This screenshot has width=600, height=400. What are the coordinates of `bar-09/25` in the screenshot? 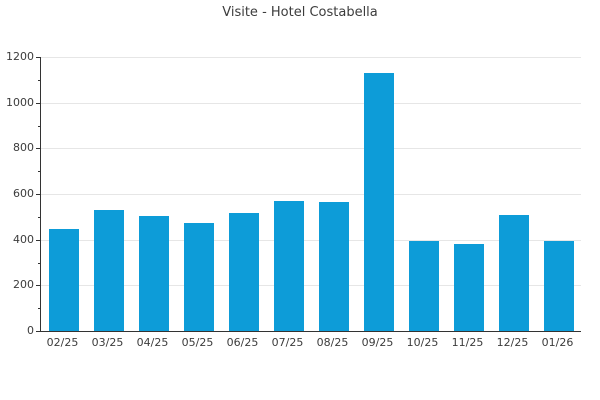 It's located at (378, 201).